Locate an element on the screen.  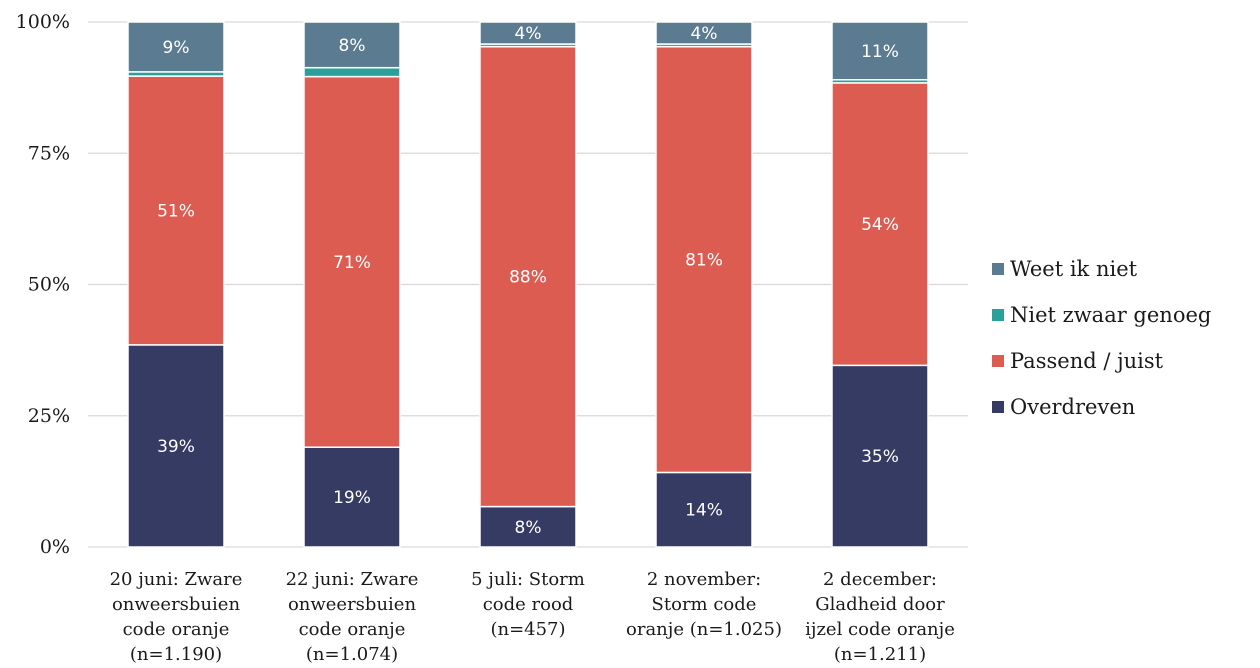
legend-label: Weet ik niet is located at coordinates (1074, 269).